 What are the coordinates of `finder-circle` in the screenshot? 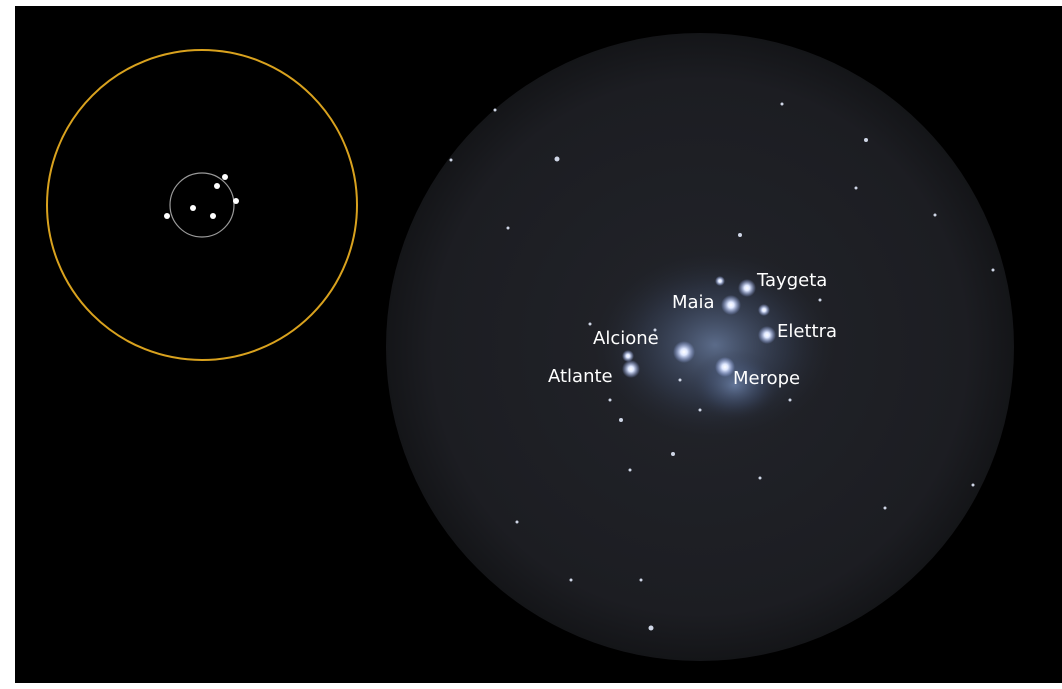 It's located at (202, 205).